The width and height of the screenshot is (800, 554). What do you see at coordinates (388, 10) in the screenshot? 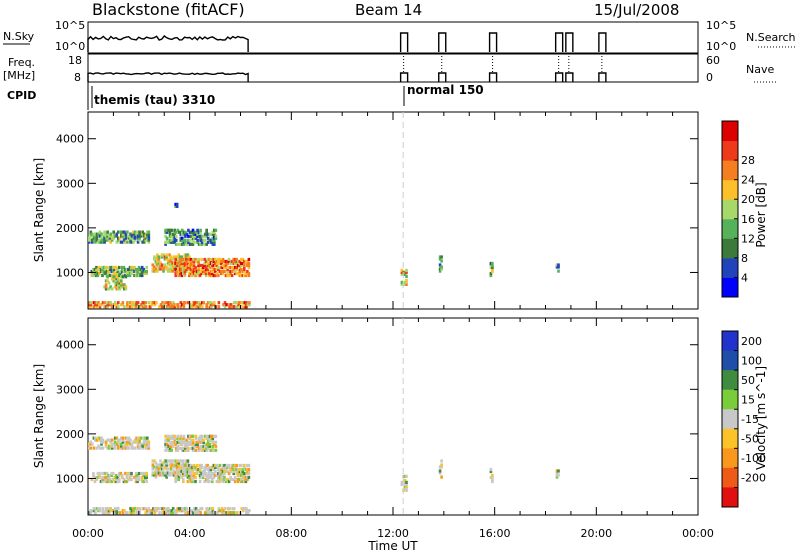
I see `beam-title: Beam 14` at bounding box center [388, 10].